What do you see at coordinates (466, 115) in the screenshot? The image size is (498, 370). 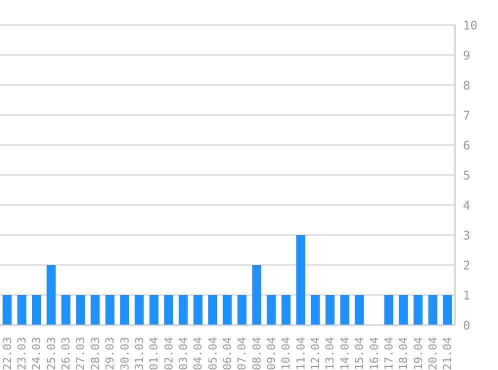 I see `y-tick-label: 7` at bounding box center [466, 115].